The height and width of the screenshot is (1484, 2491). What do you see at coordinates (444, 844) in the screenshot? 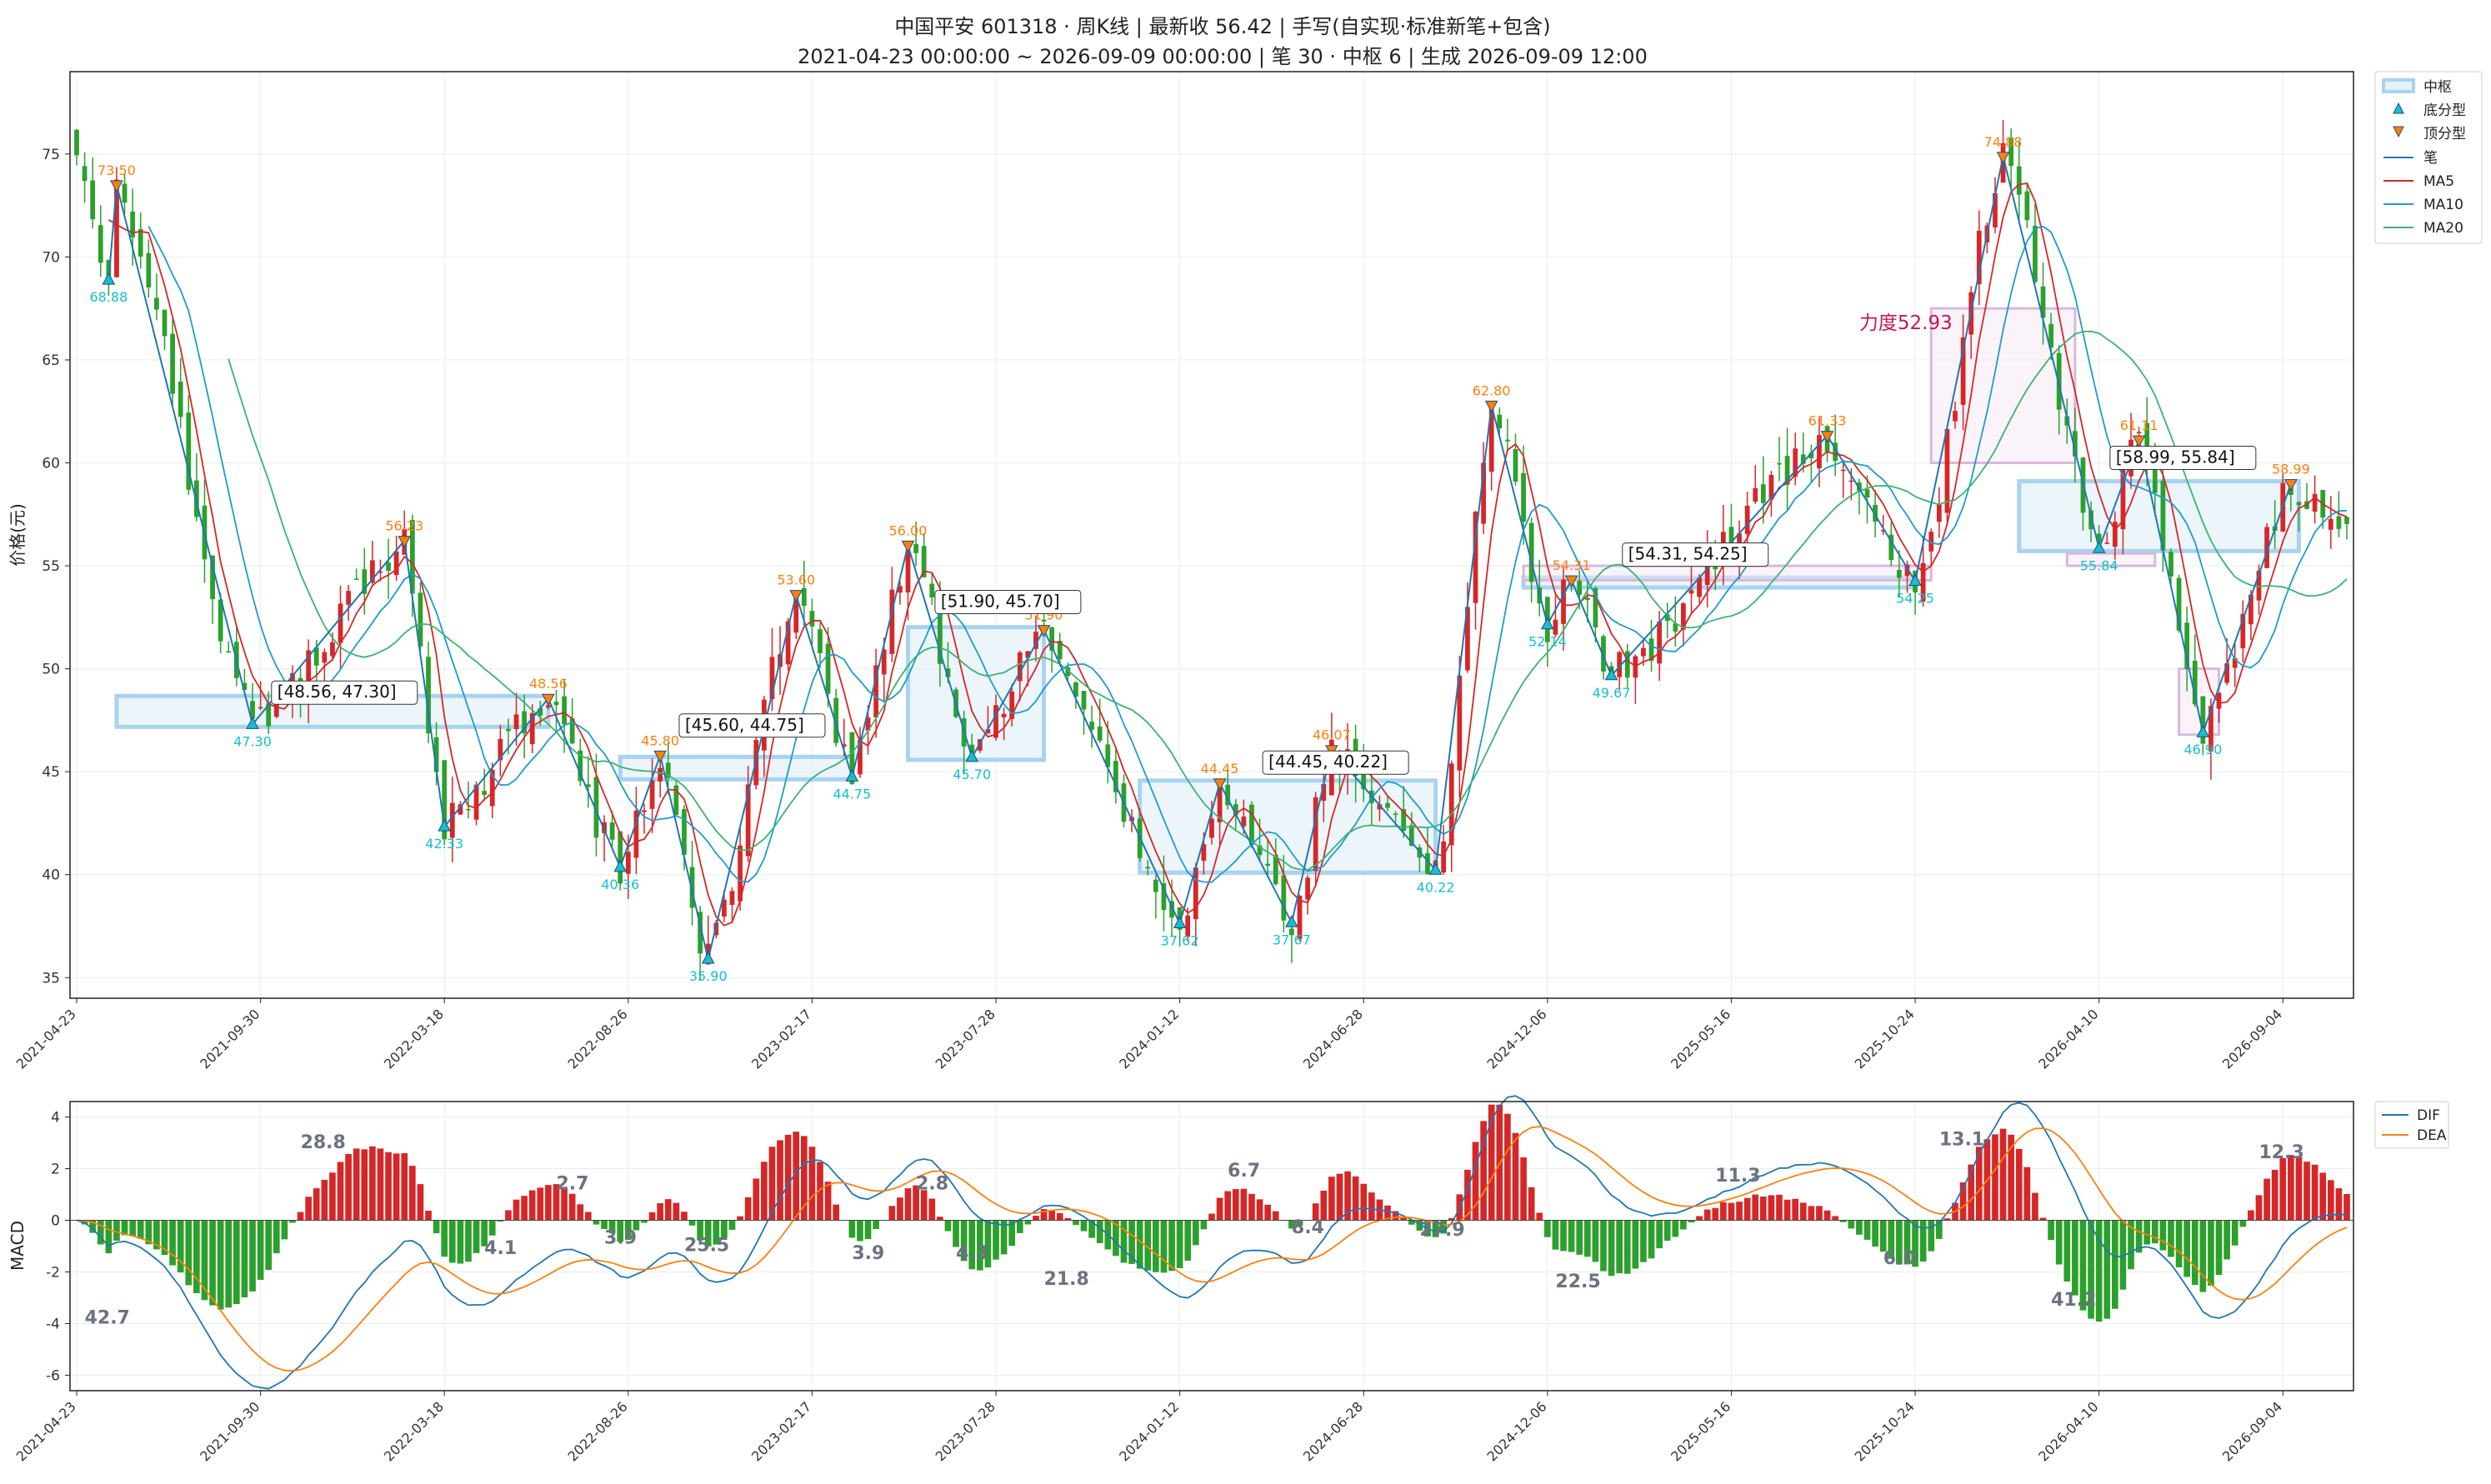
I see `bottom-fx-label: 42.33` at bounding box center [444, 844].